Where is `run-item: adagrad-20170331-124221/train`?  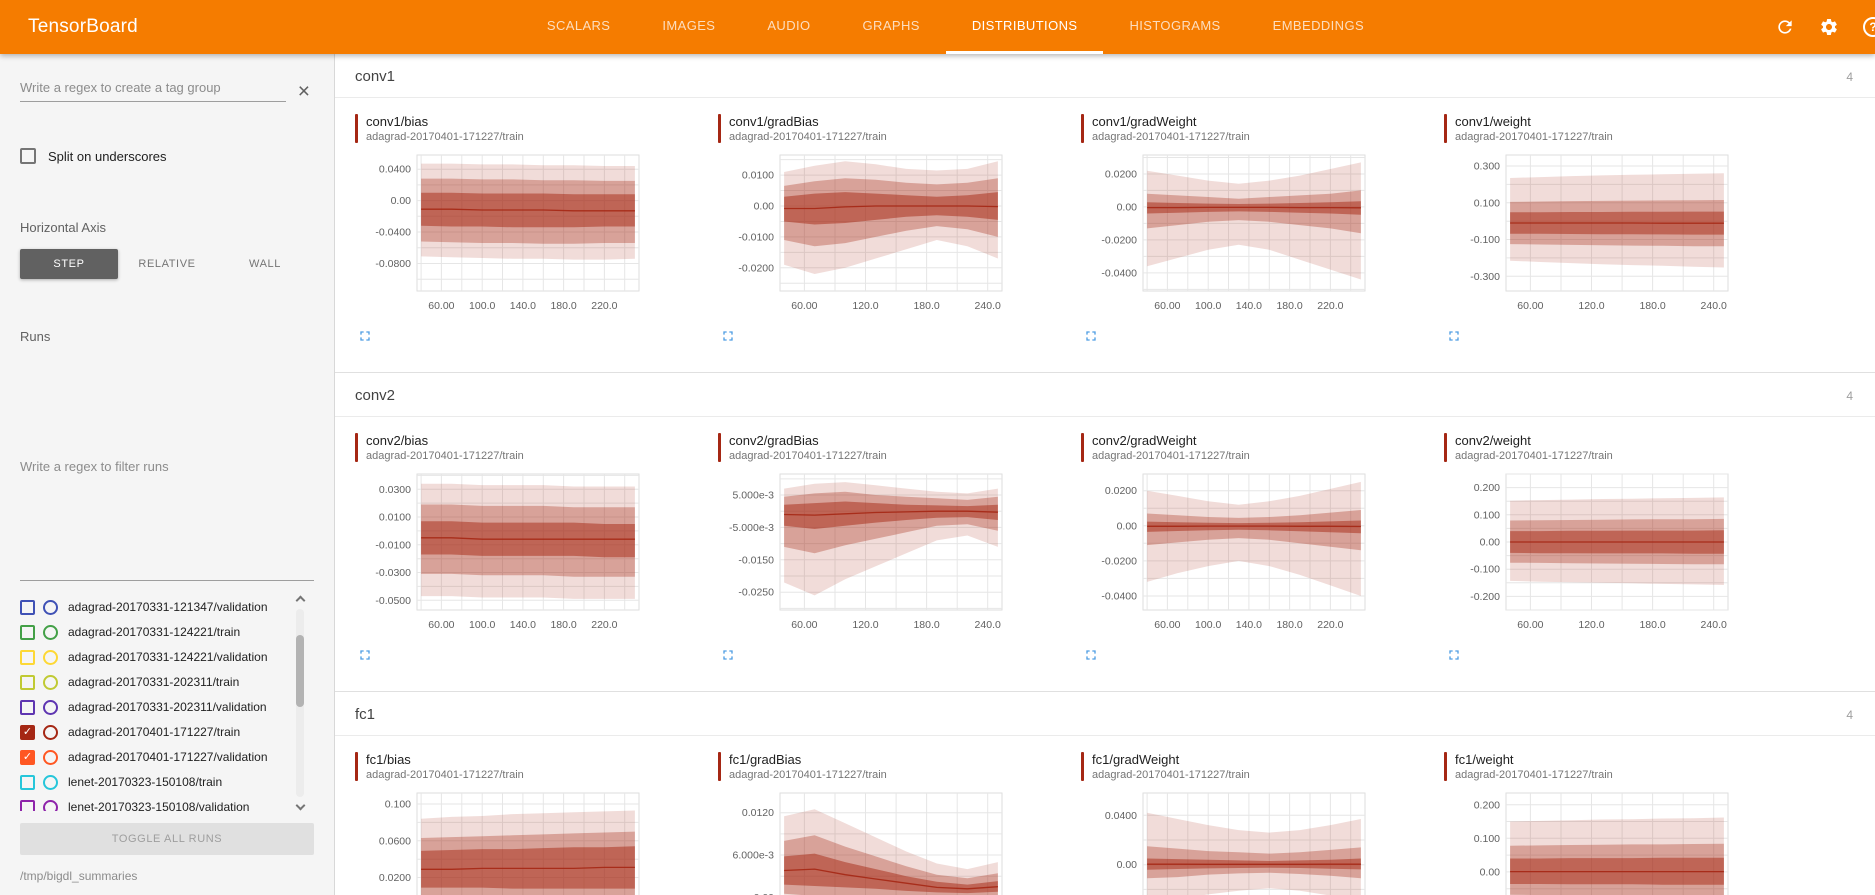
run-item: adagrad-20170331-124221/train is located at coordinates (147, 632).